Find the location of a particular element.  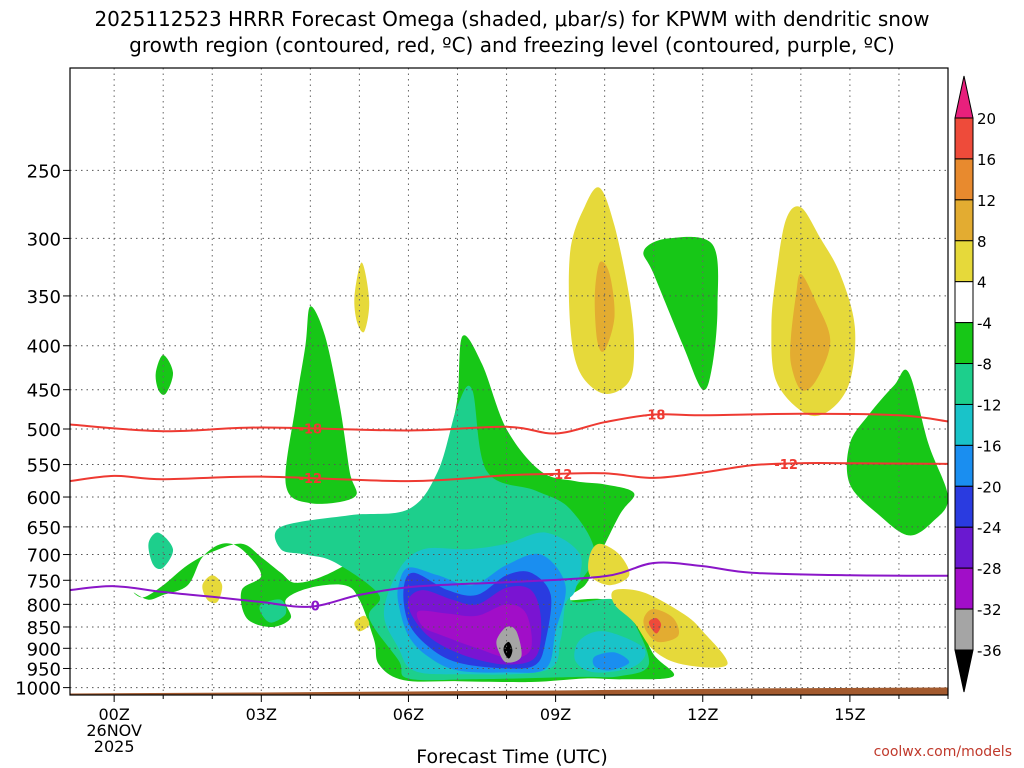

omega-region-yellow-10z-lower is located at coordinates (609, 564).